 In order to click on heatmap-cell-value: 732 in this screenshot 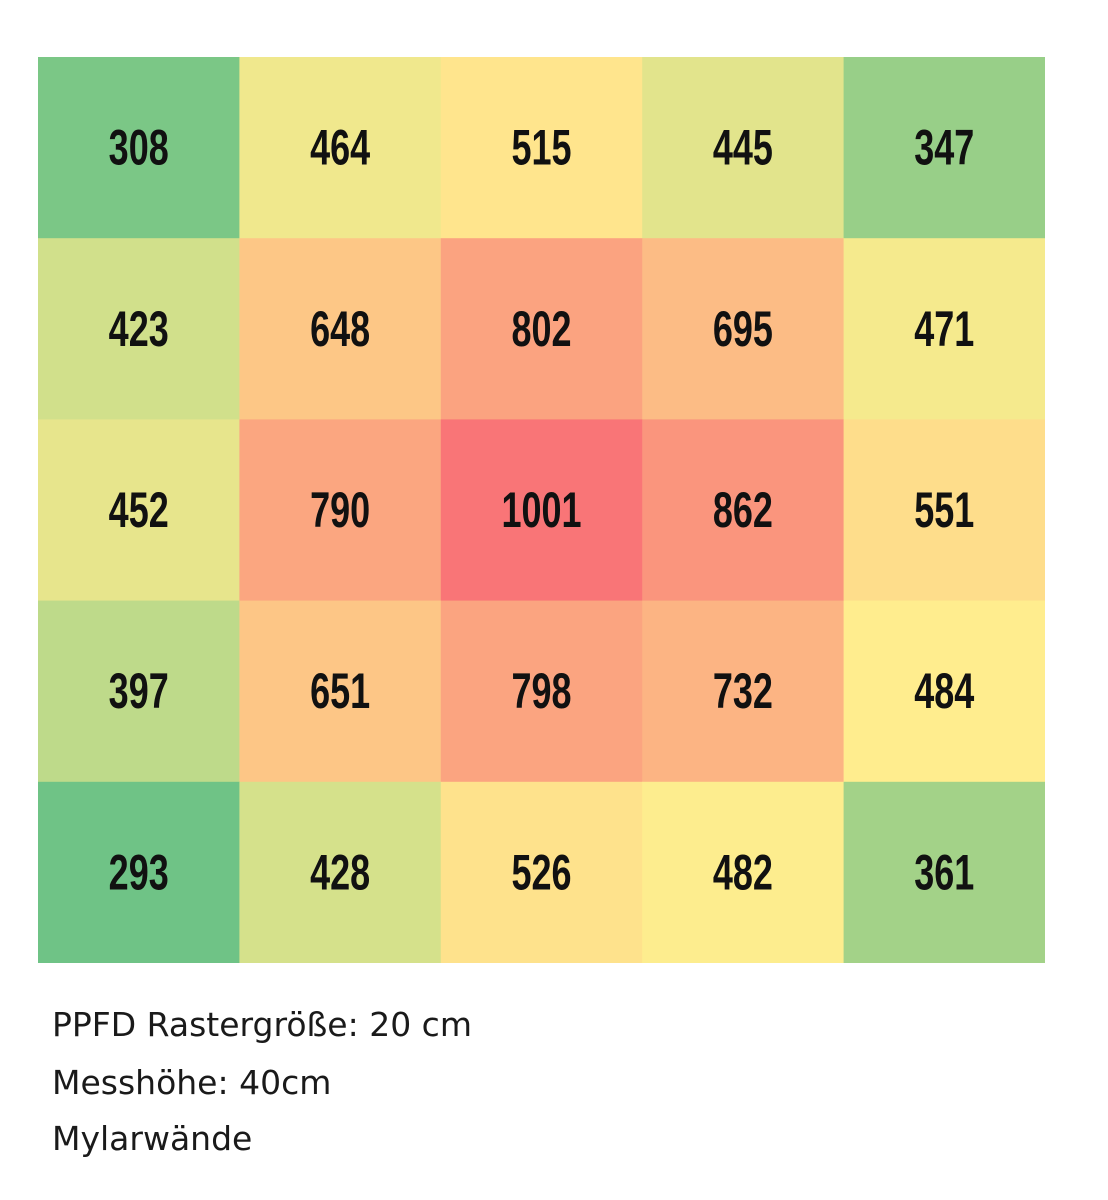, I will do `click(743, 692)`.